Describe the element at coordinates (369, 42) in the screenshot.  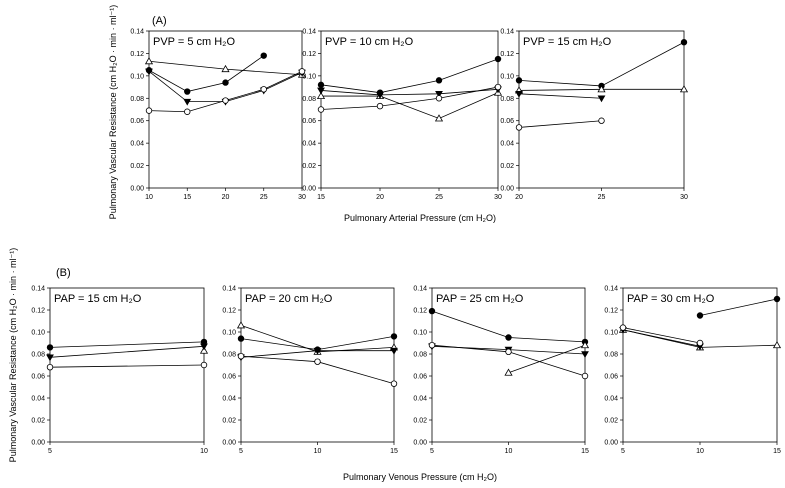
I see `panel-condition-label: PVP = 10 cm H₂O` at that location.